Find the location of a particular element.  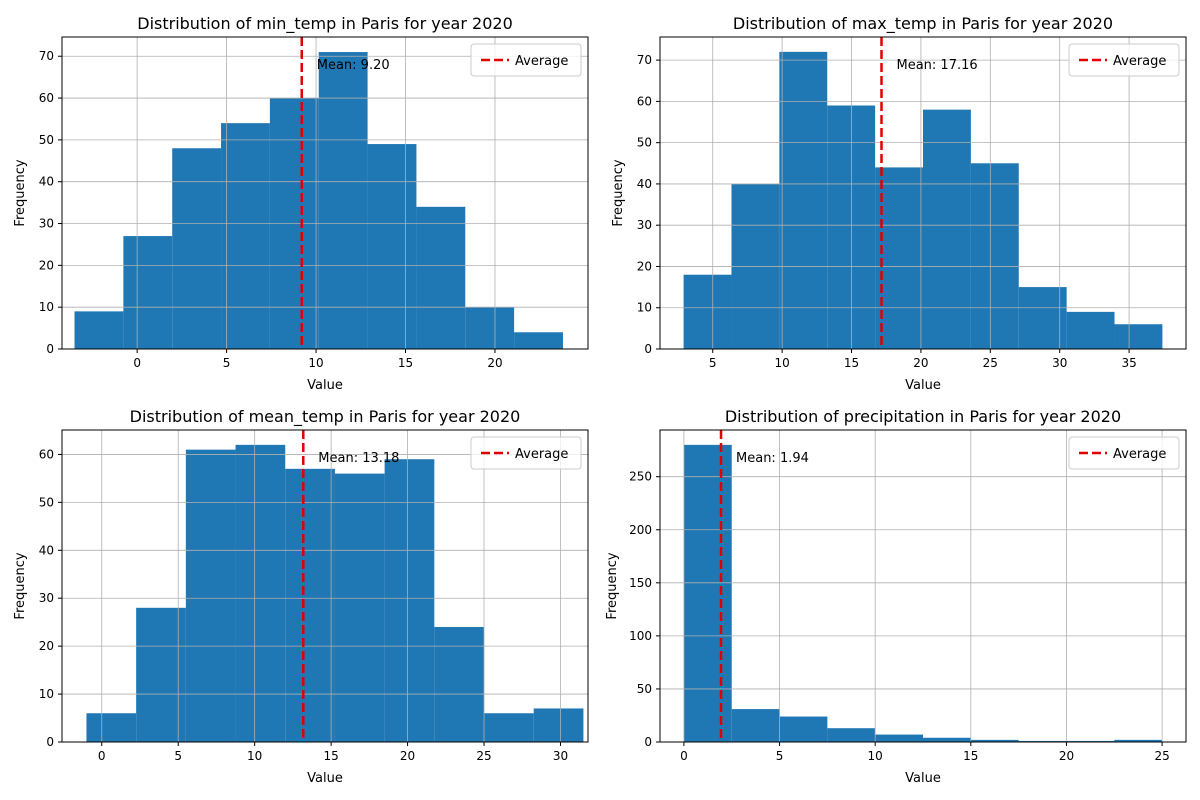

chart-3-legend: Average is located at coordinates (526, 453).